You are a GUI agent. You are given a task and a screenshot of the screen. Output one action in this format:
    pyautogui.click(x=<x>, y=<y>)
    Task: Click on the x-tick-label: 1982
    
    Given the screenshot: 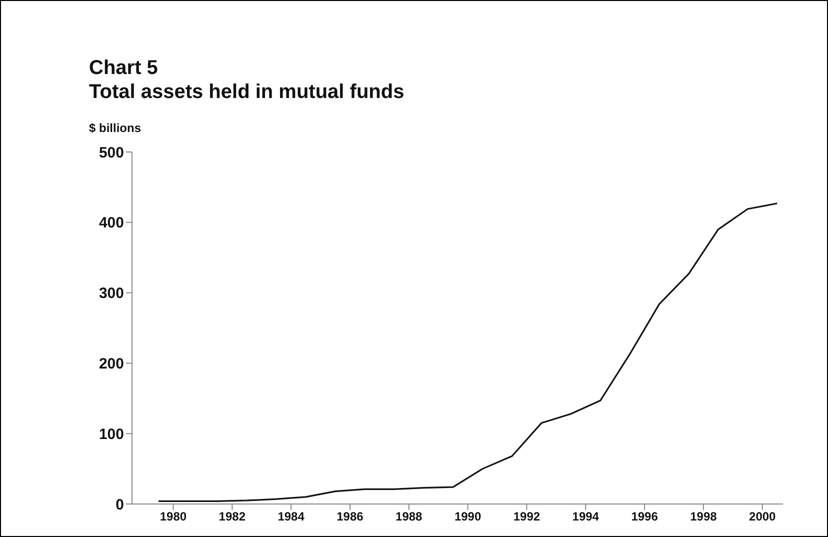 What is the action you would take?
    pyautogui.click(x=232, y=517)
    